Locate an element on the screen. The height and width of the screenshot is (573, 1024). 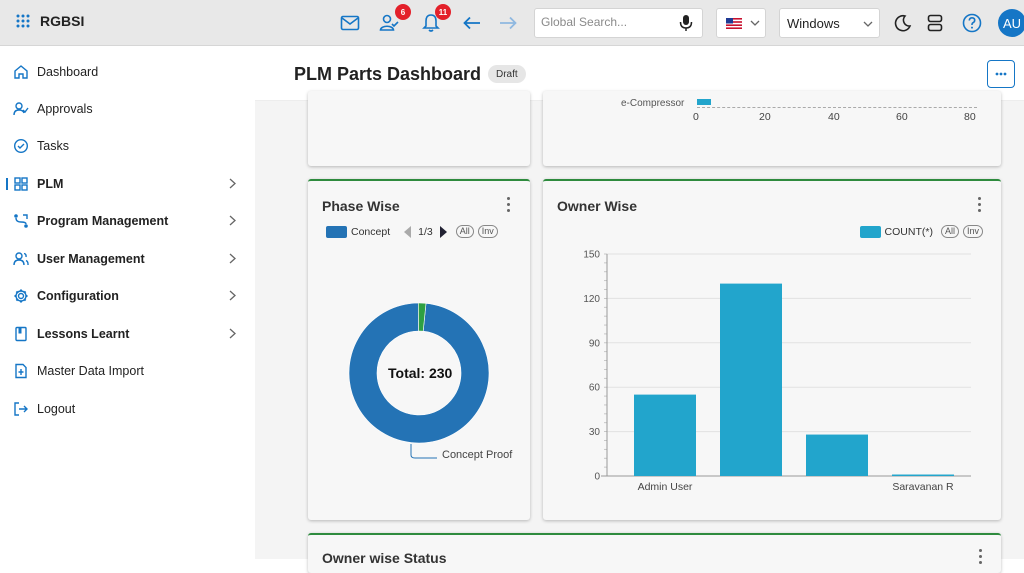
sidebar-item-label: Tasks is located at coordinates (53, 146).